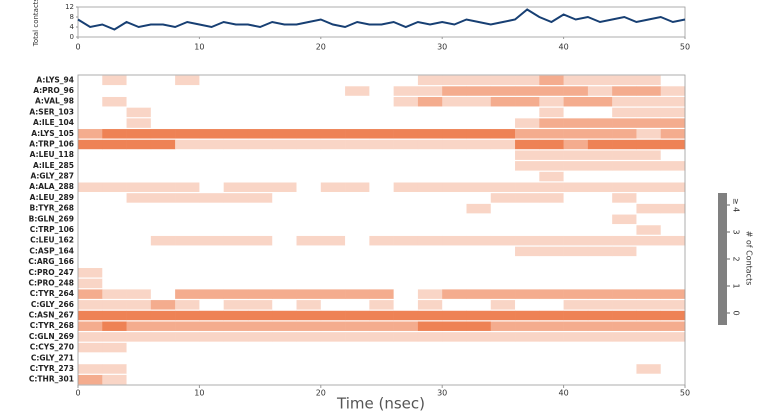 The width and height of the screenshot is (757, 411). What do you see at coordinates (51, 111) in the screenshot?
I see `row-label: A:SER_103` at bounding box center [51, 111].